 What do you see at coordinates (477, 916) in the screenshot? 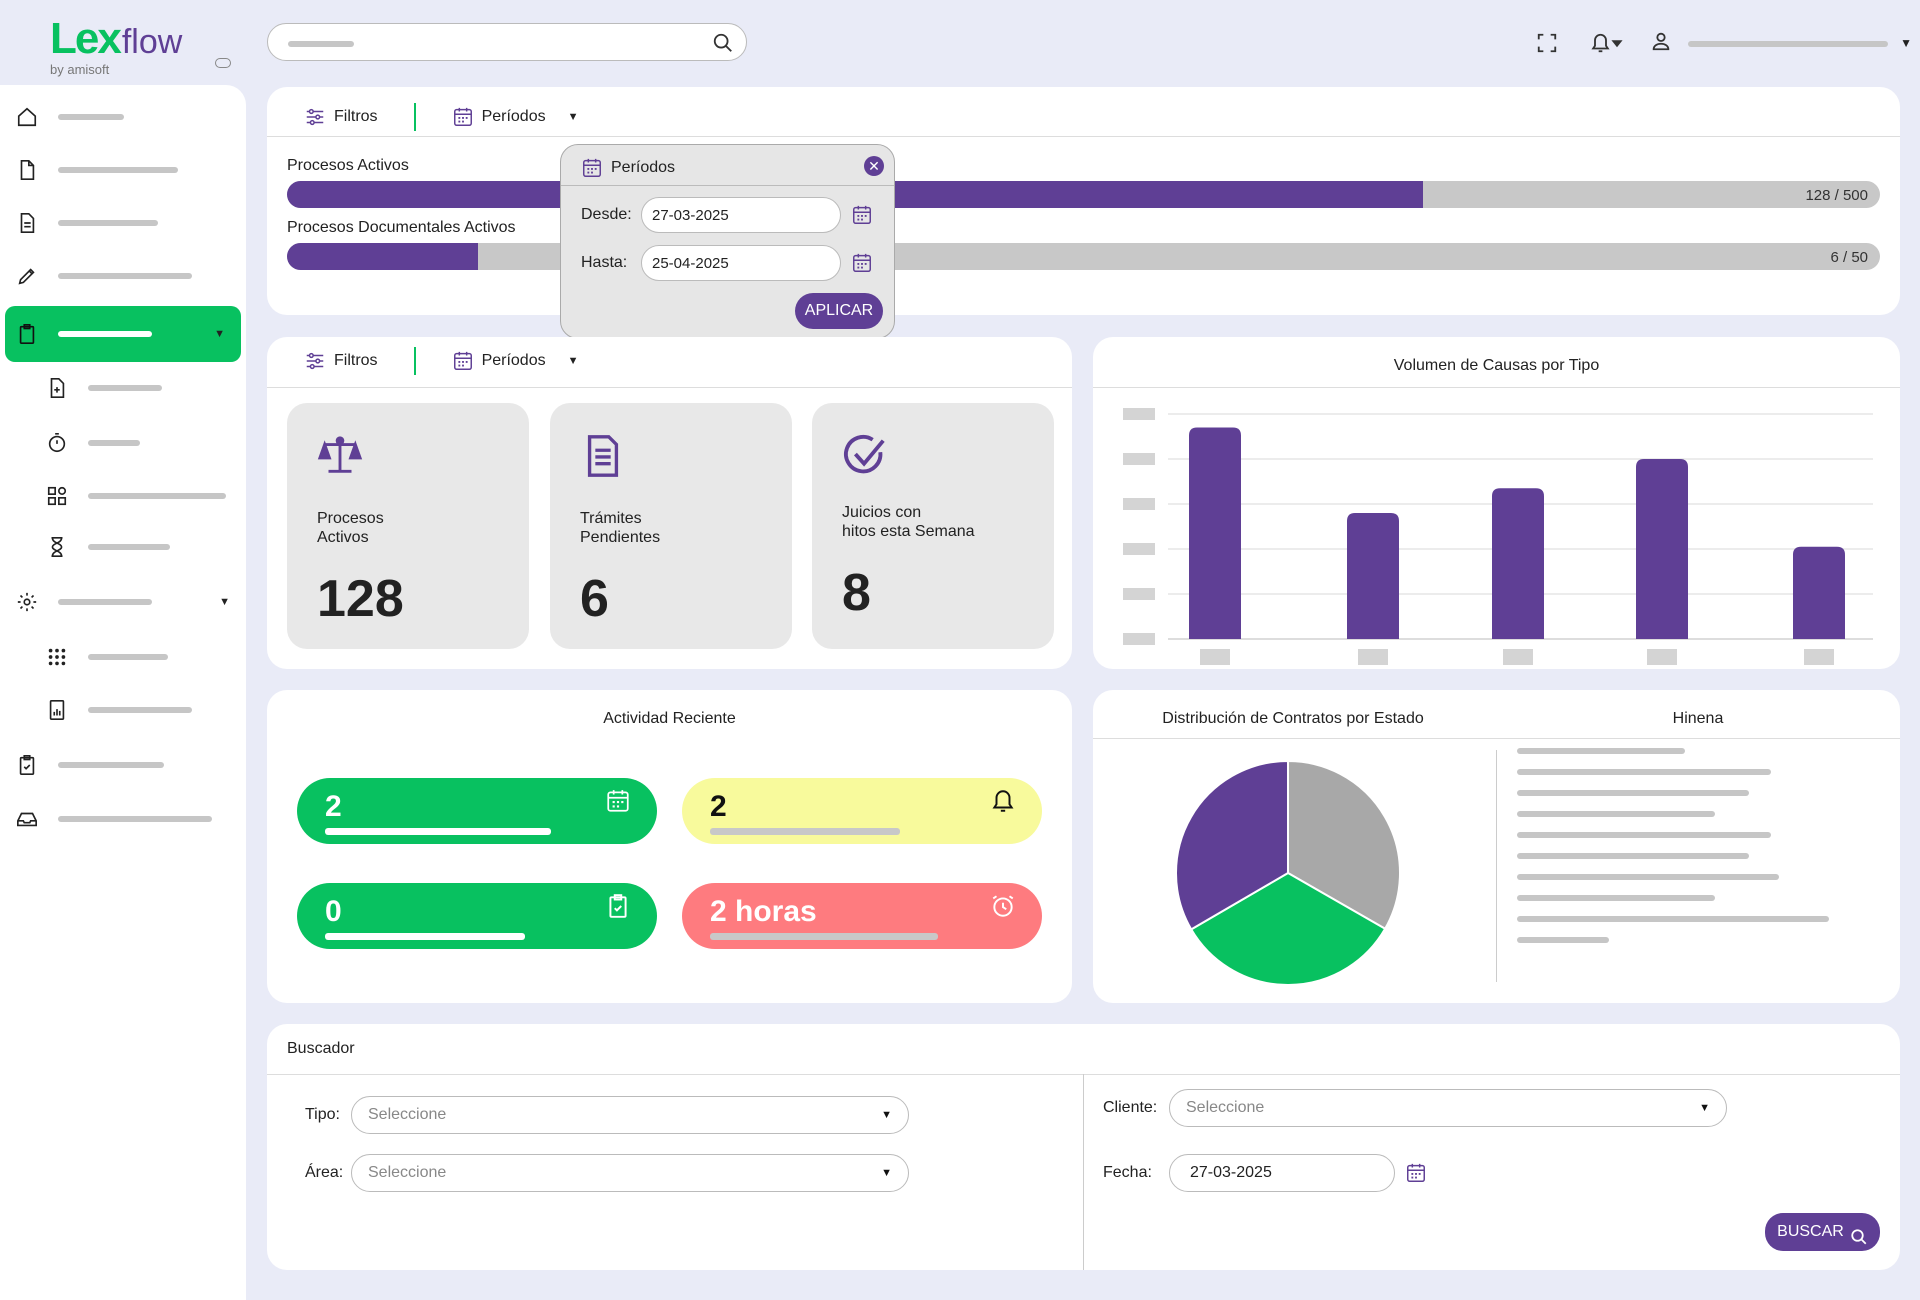
I see `activity-pill: 0` at bounding box center [477, 916].